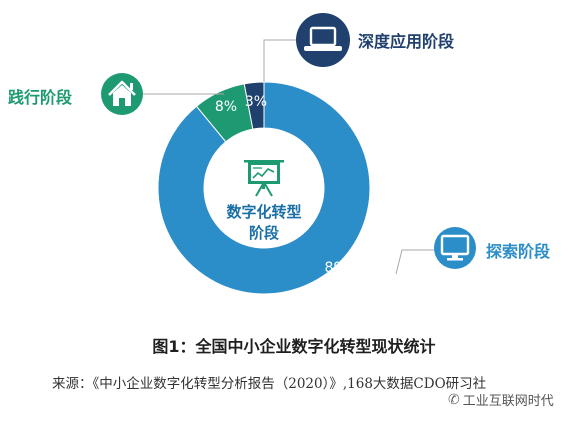 The height and width of the screenshot is (424, 588). What do you see at coordinates (264, 178) in the screenshot?
I see `presentation-board-icon` at bounding box center [264, 178].